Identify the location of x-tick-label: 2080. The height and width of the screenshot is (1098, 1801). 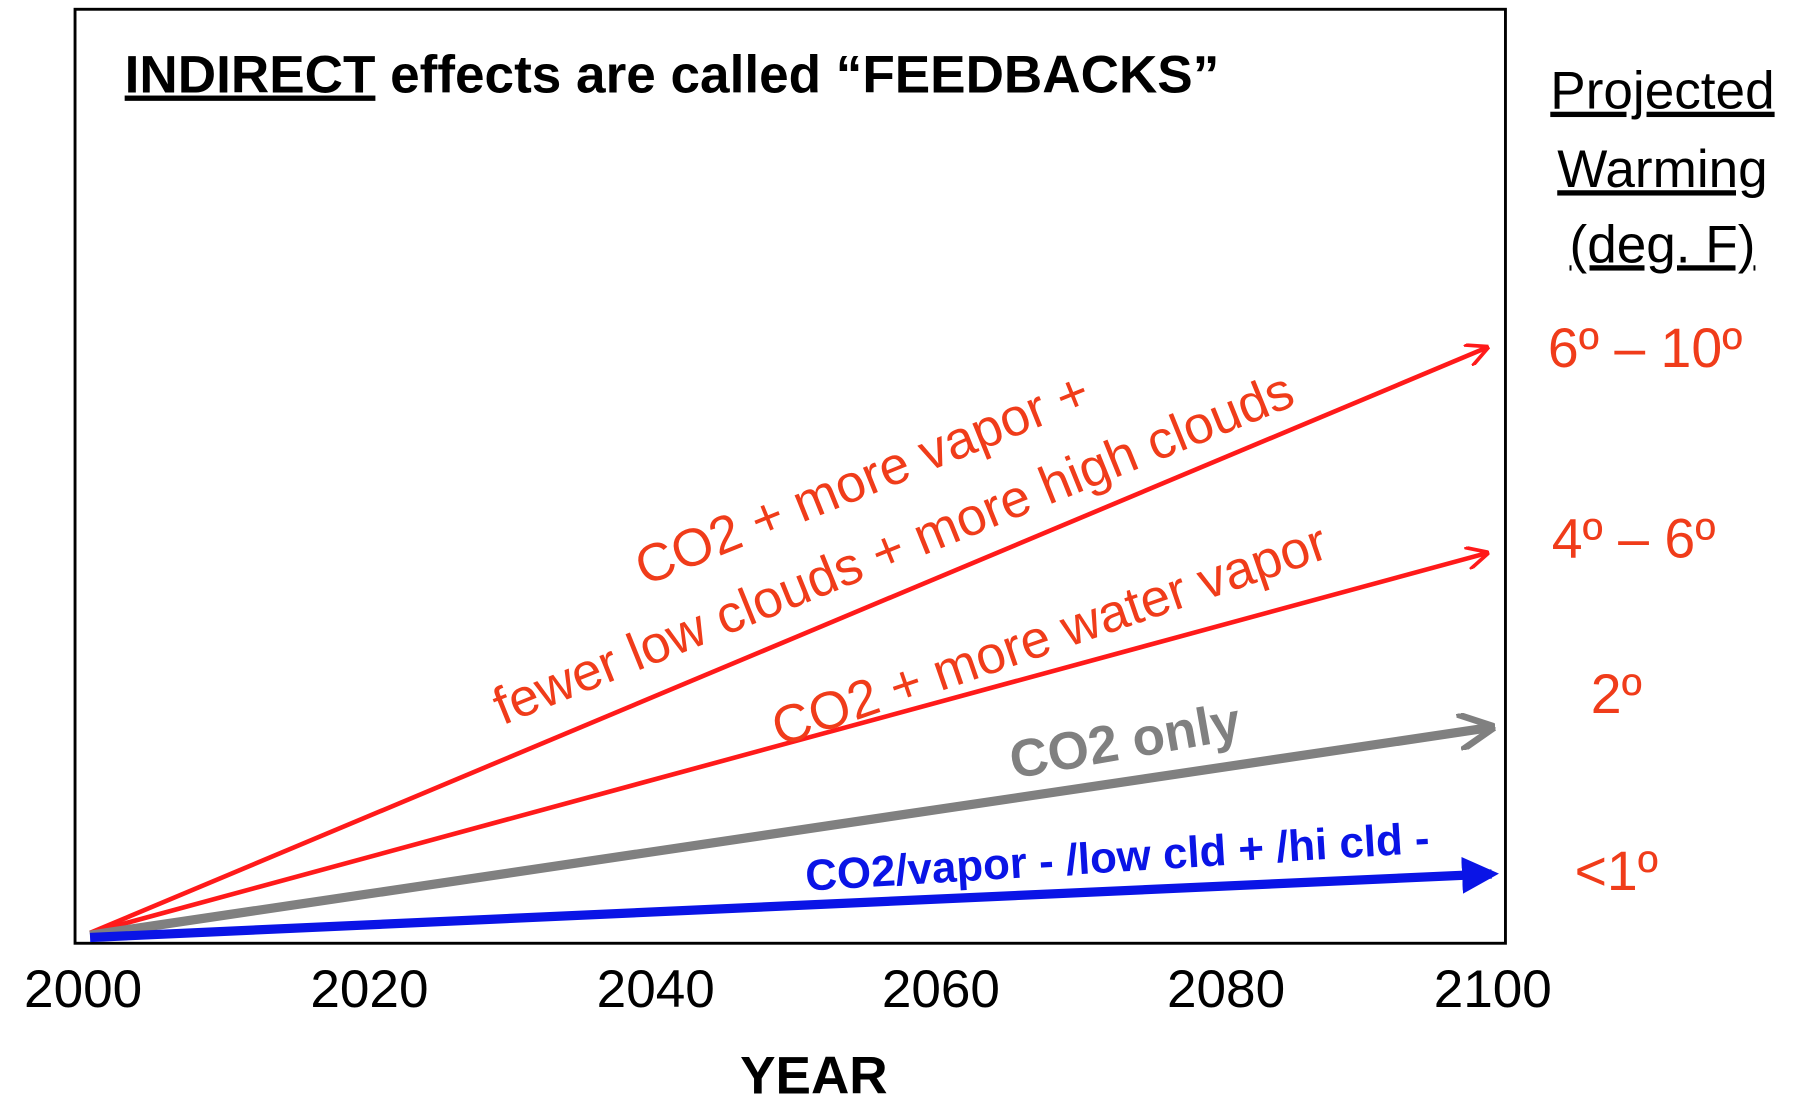
(1226, 989).